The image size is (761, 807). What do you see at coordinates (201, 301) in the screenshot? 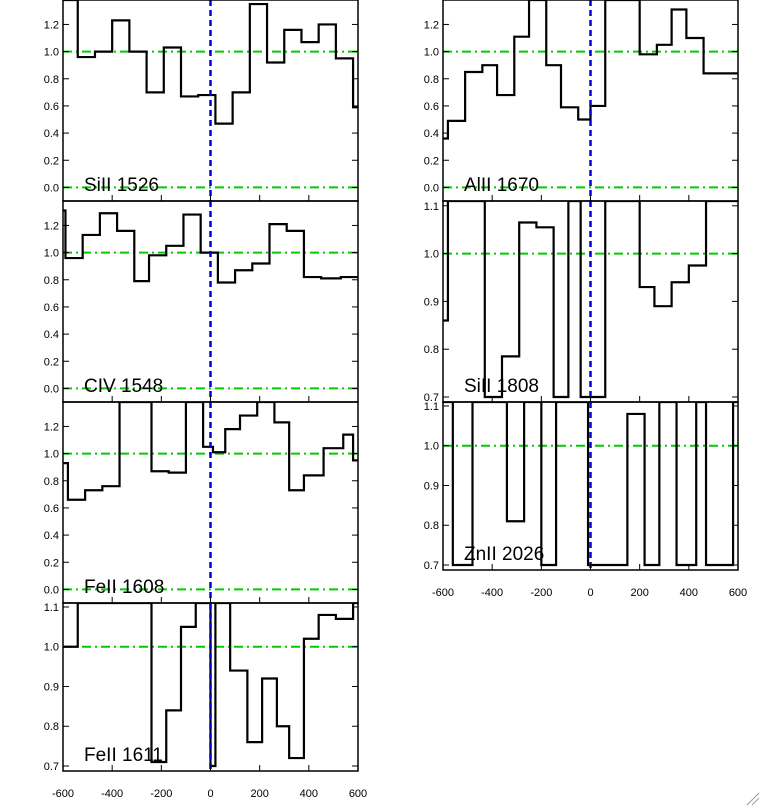
I see `panel-civ-1548: 0.0 0.2 0.4 0.6 0.8 1.0 1.2 CIV 1548` at bounding box center [201, 301].